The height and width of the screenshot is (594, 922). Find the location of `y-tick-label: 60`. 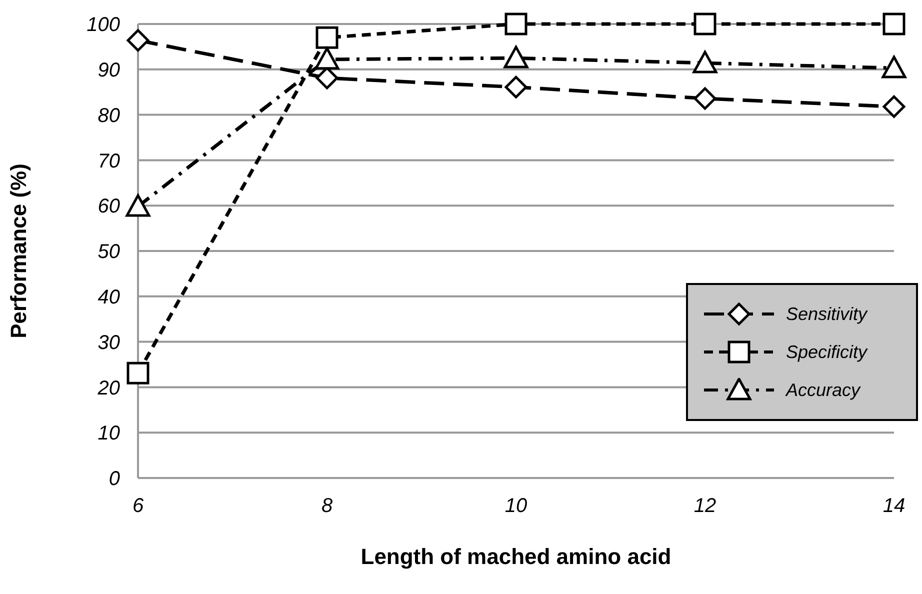

y-tick-label: 60 is located at coordinates (109, 207).